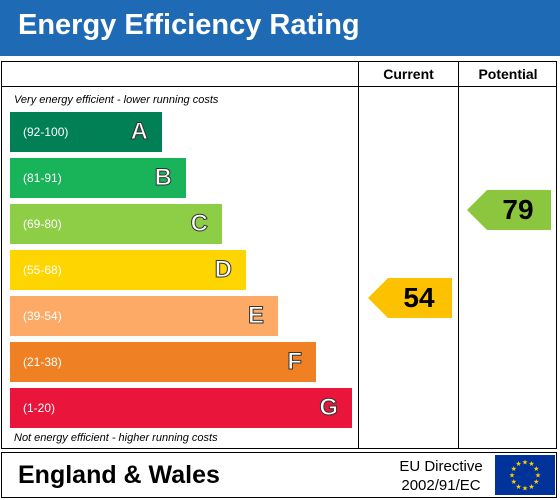 Image resolution: width=560 pixels, height=500 pixels. What do you see at coordinates (441, 466) in the screenshot?
I see `directive-line1: EU Directive` at bounding box center [441, 466].